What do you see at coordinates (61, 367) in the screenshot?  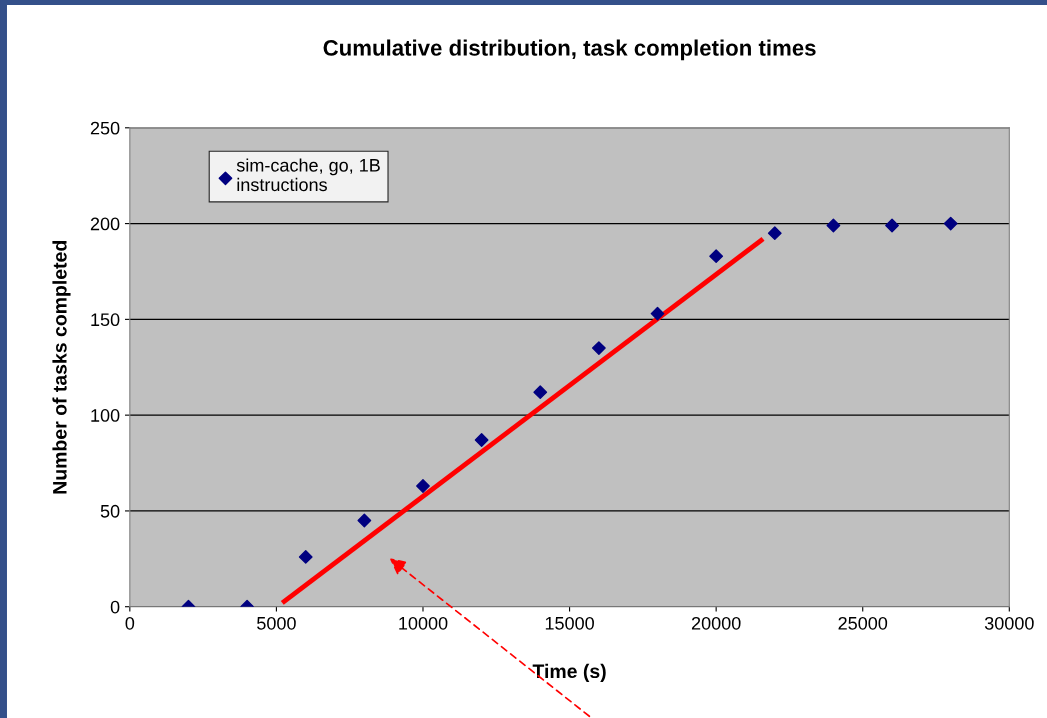 I see `y-axis-title: Number of tasks completed` at bounding box center [61, 367].